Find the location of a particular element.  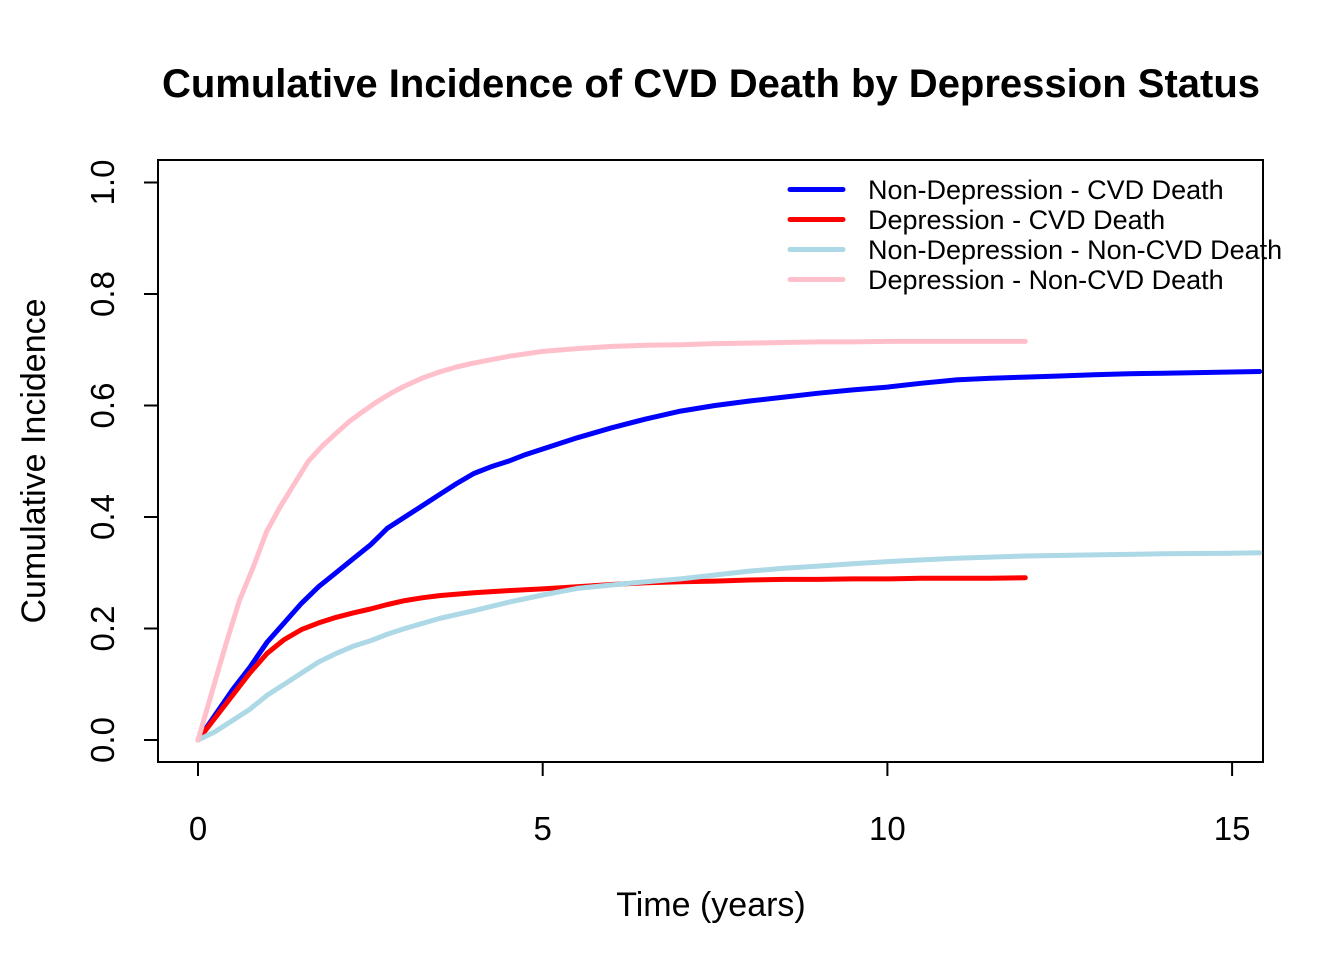

legend-label-depression-cvd-death: Depression - CVD Death is located at coordinates (1016, 220).